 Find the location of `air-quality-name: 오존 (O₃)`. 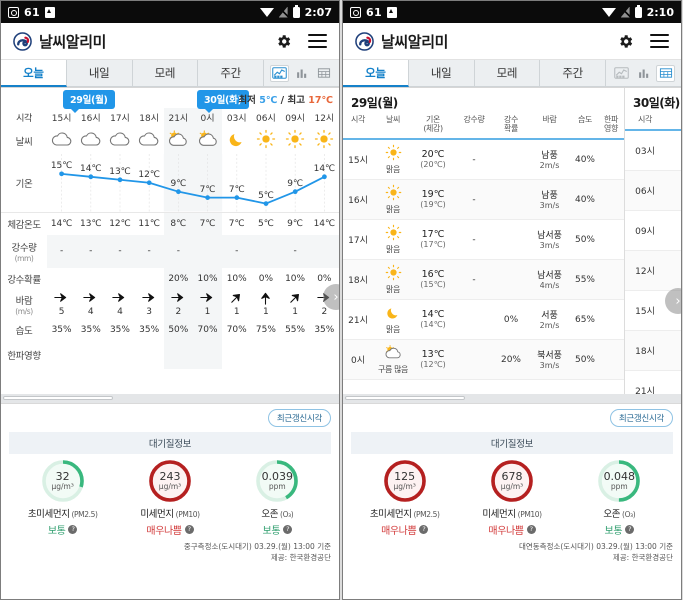

air-quality-name: 오존 (O₃) is located at coordinates (277, 514).